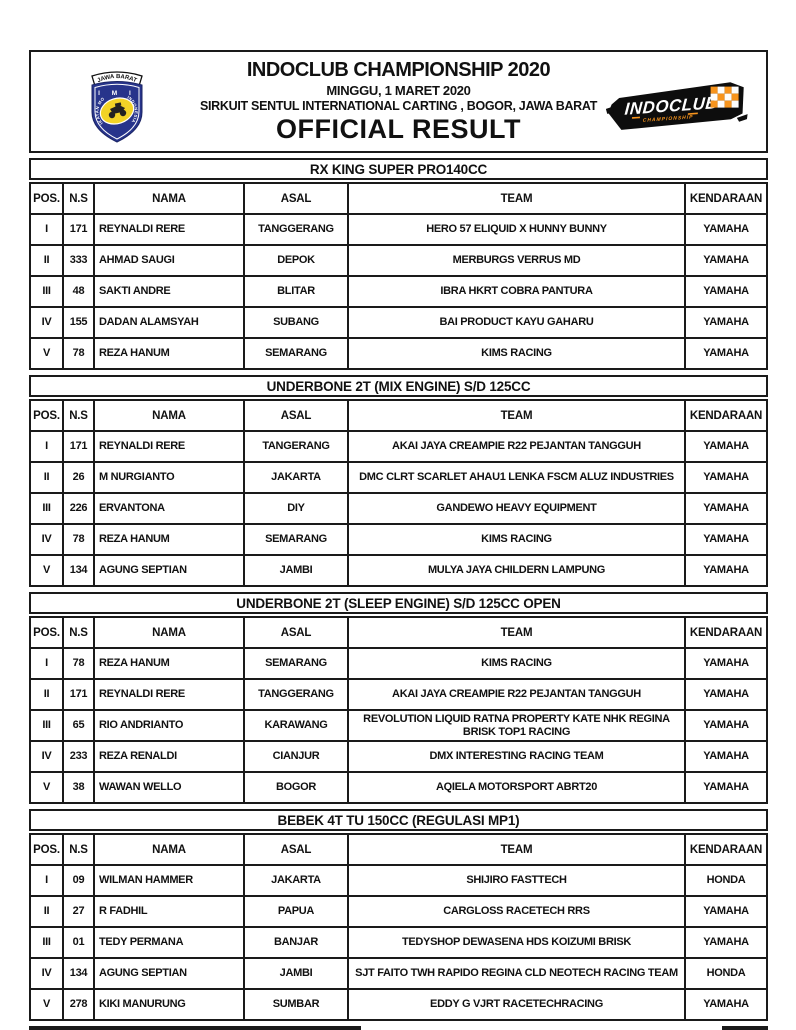 This screenshot has width=796, height=1030. Describe the element at coordinates (726, 632) in the screenshot. I see `column-header: KENDARAAN` at that location.